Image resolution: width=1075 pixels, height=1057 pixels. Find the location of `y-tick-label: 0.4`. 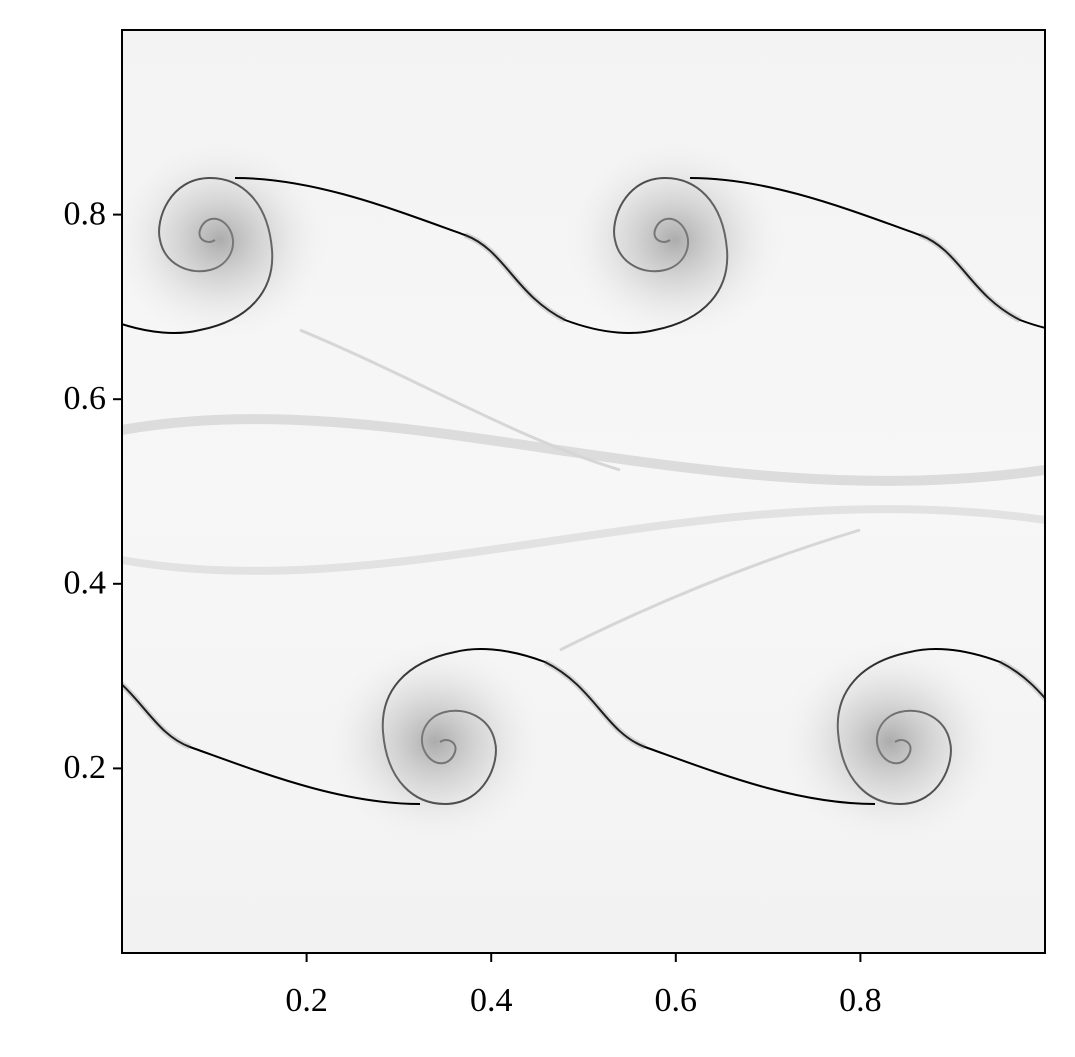

y-tick-label: 0.4 is located at coordinates (85, 583).